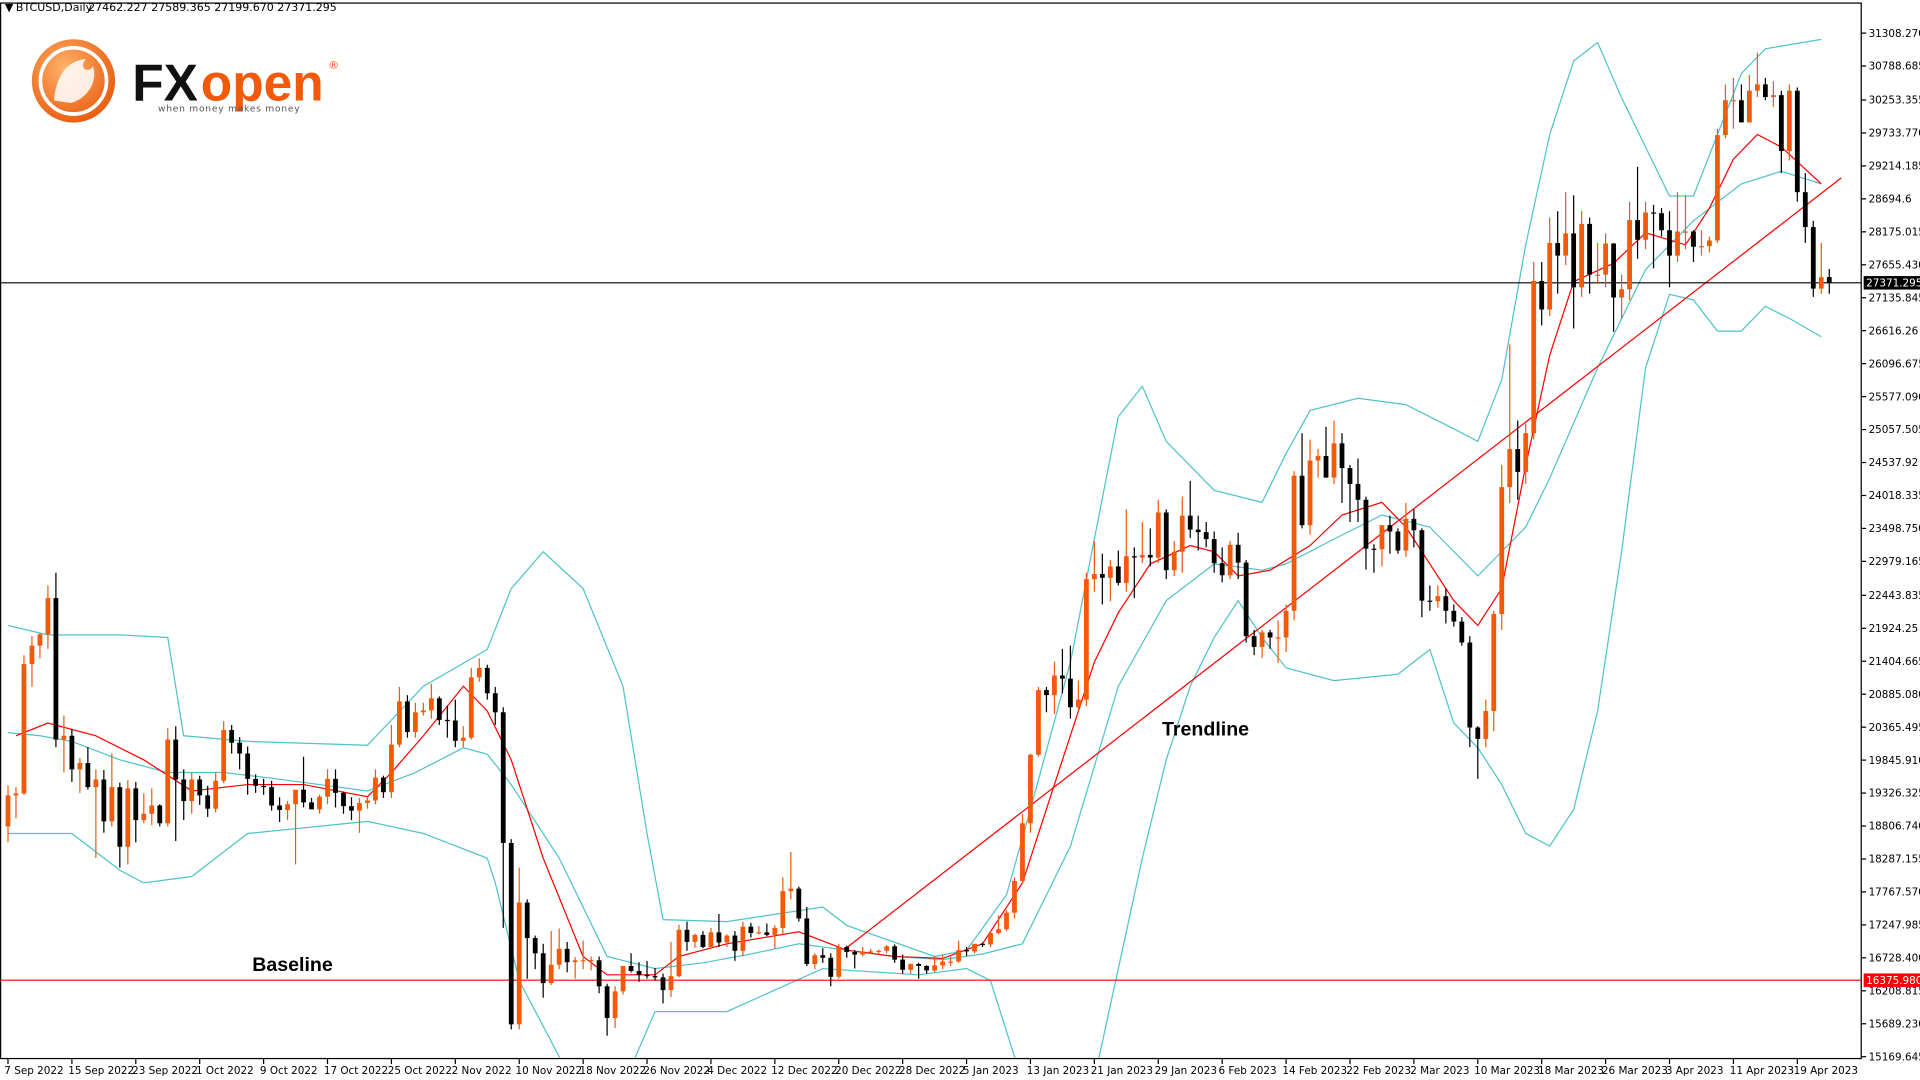 Image resolution: width=1920 pixels, height=1080 pixels. What do you see at coordinates (1058, 1071) in the screenshot?
I see `x-tick-label: 13 Jan 2023` at bounding box center [1058, 1071].